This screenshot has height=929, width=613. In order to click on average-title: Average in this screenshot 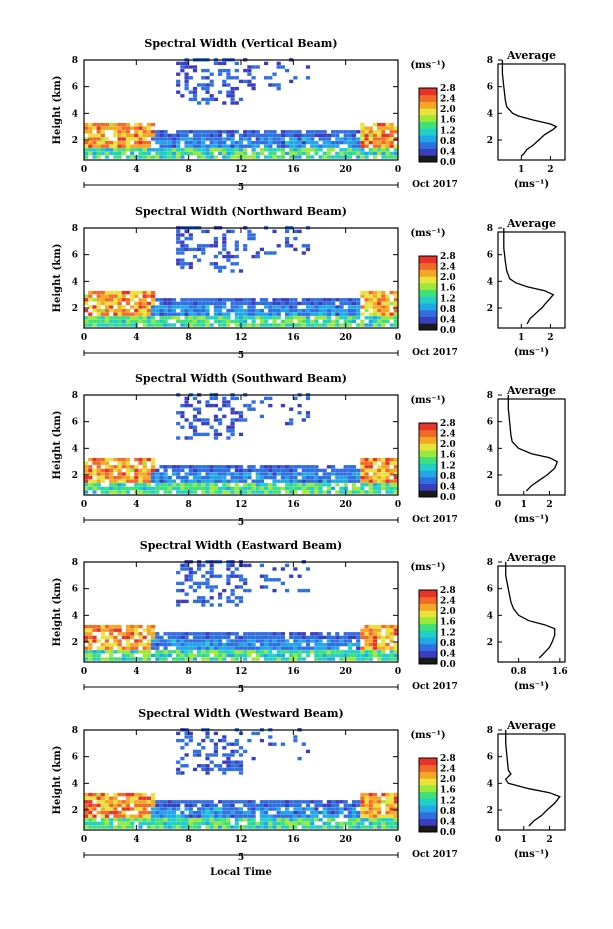, I will do `click(531, 557)`.